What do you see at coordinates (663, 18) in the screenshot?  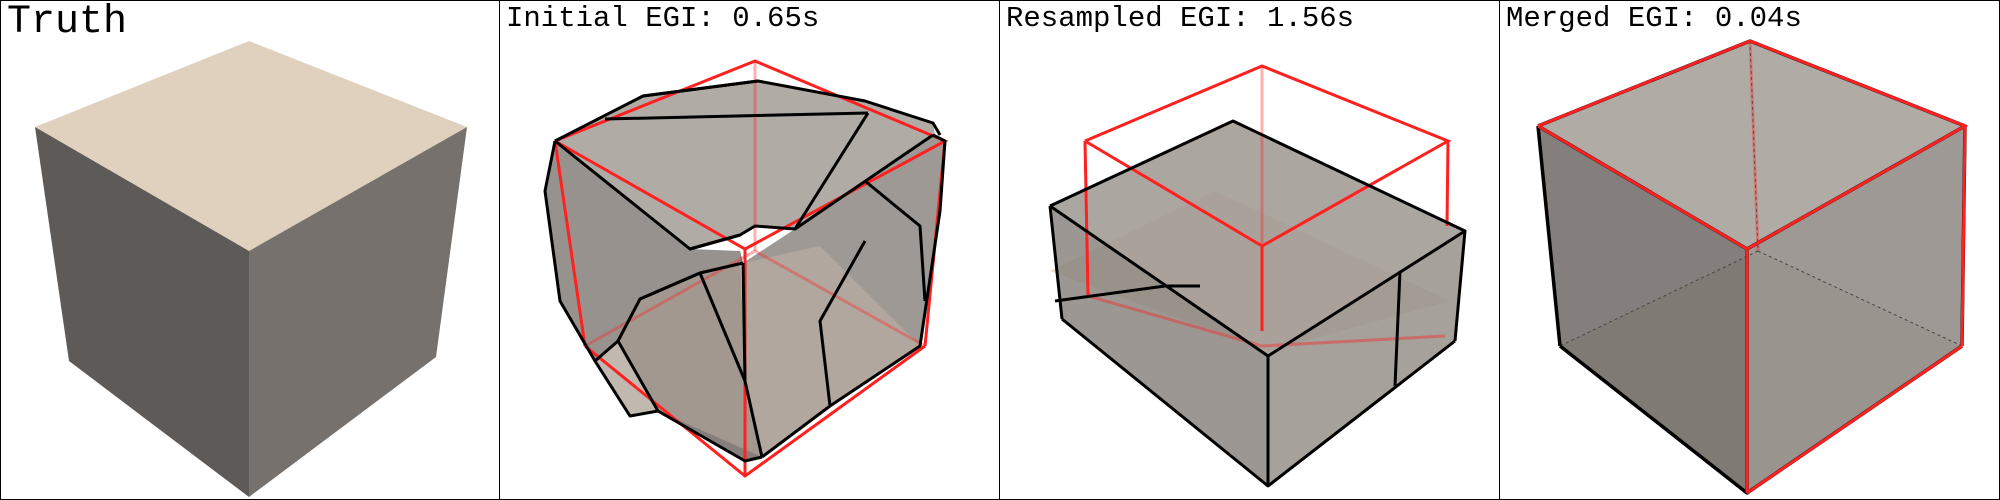 I see `panel-title-initial-egi: Initial EGI: 0.65s` at bounding box center [663, 18].